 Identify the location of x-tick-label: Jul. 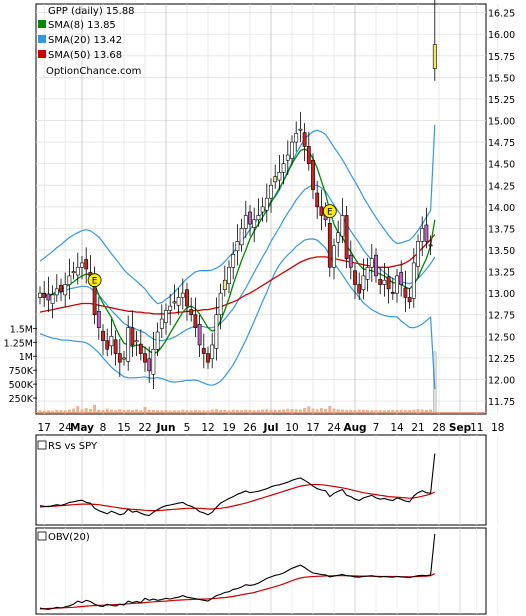
(271, 428).